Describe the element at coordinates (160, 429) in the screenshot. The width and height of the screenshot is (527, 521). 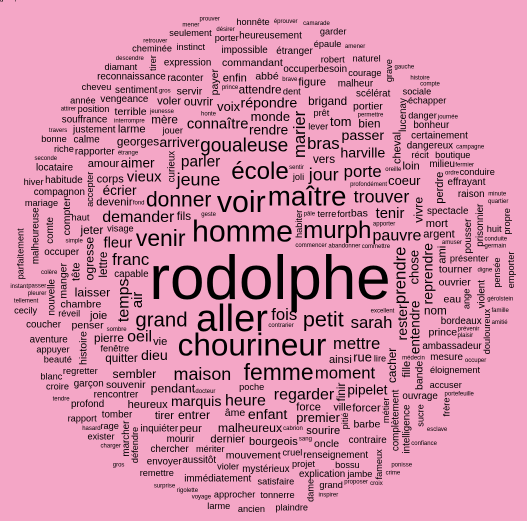
I see `cloud-word: inquiéter` at that location.